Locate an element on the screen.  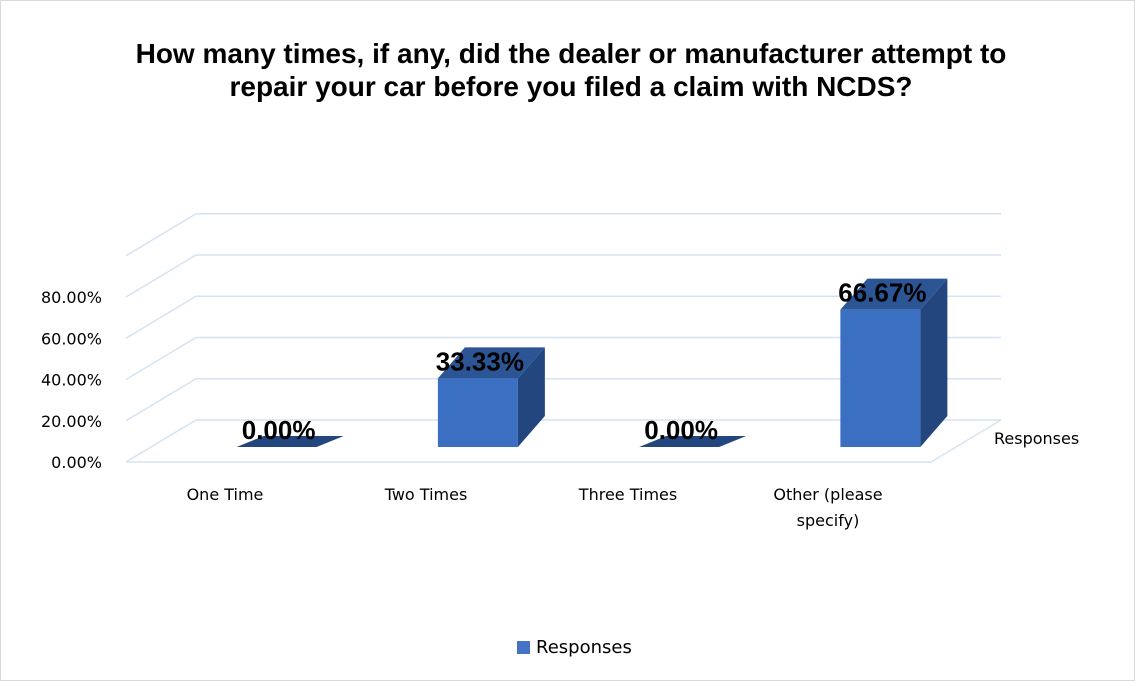
floor-right-edge is located at coordinates (966, 441).